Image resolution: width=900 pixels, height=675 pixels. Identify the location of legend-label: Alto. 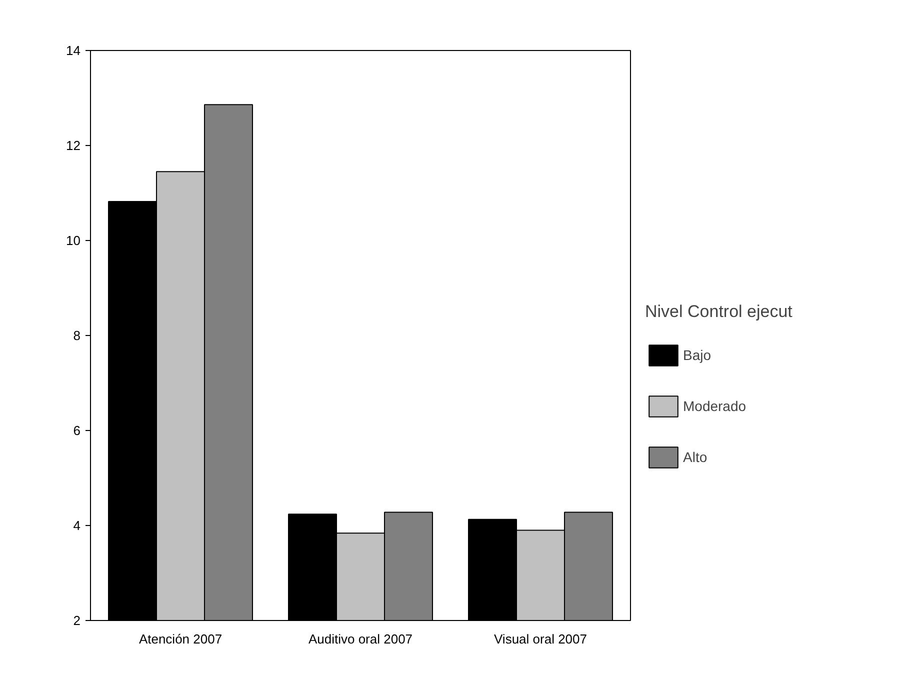
(695, 457).